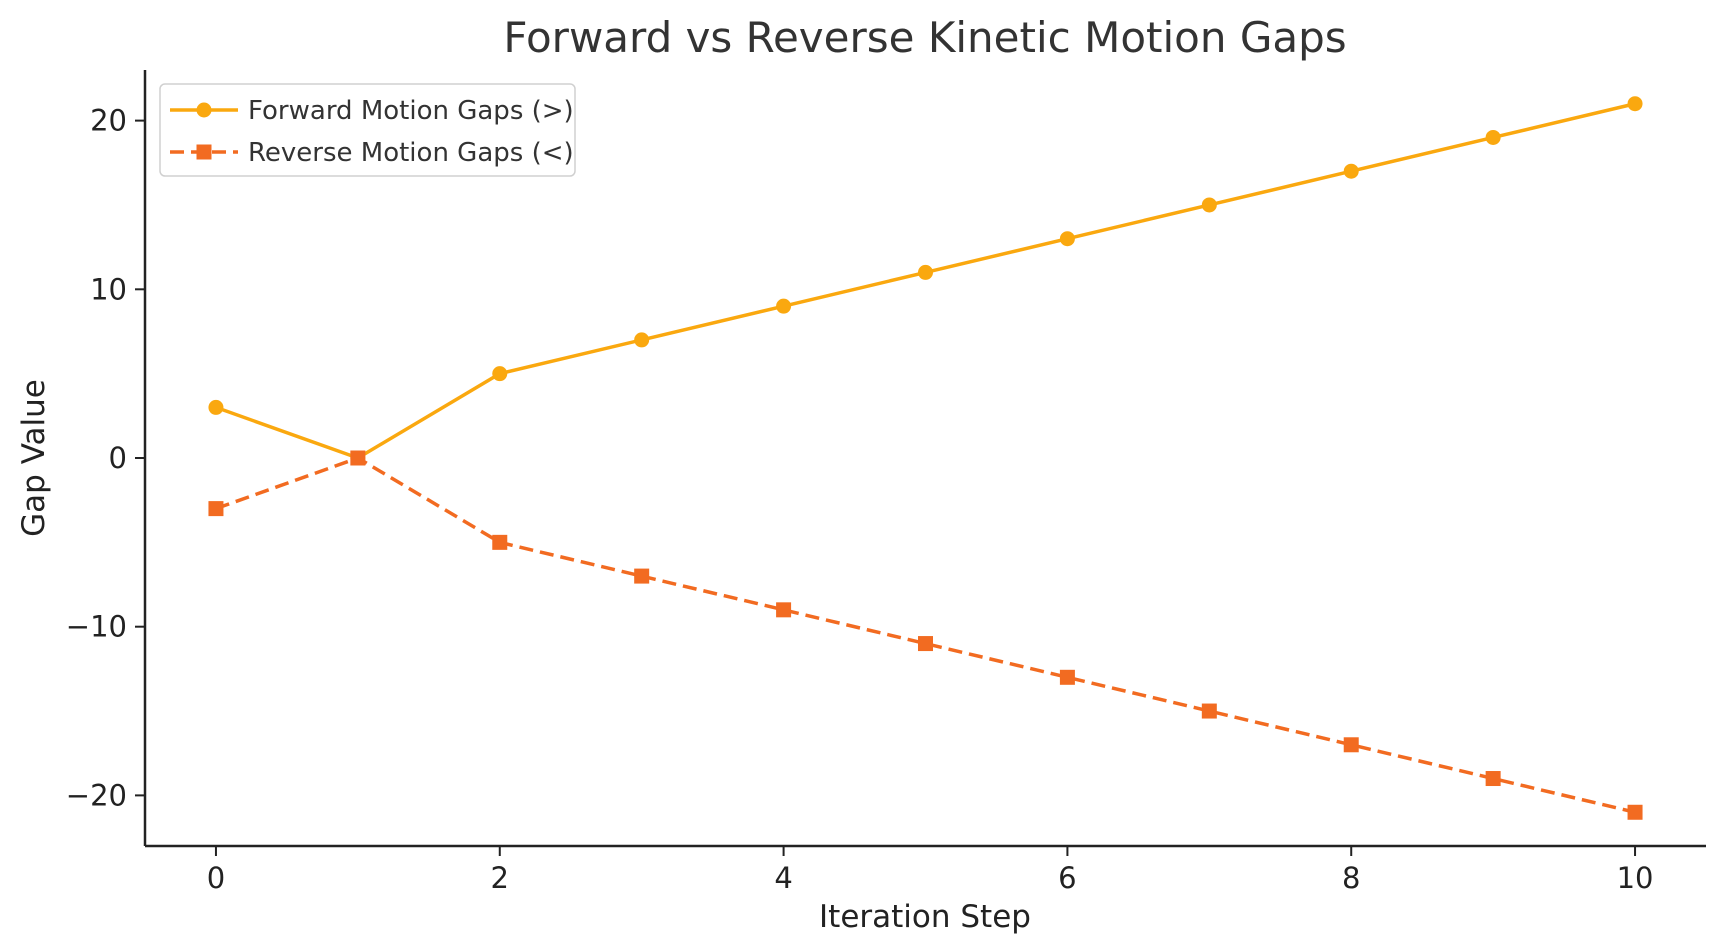 The width and height of the screenshot is (1714, 947). I want to click on y-axis-label: Gap Value, so click(34, 458).